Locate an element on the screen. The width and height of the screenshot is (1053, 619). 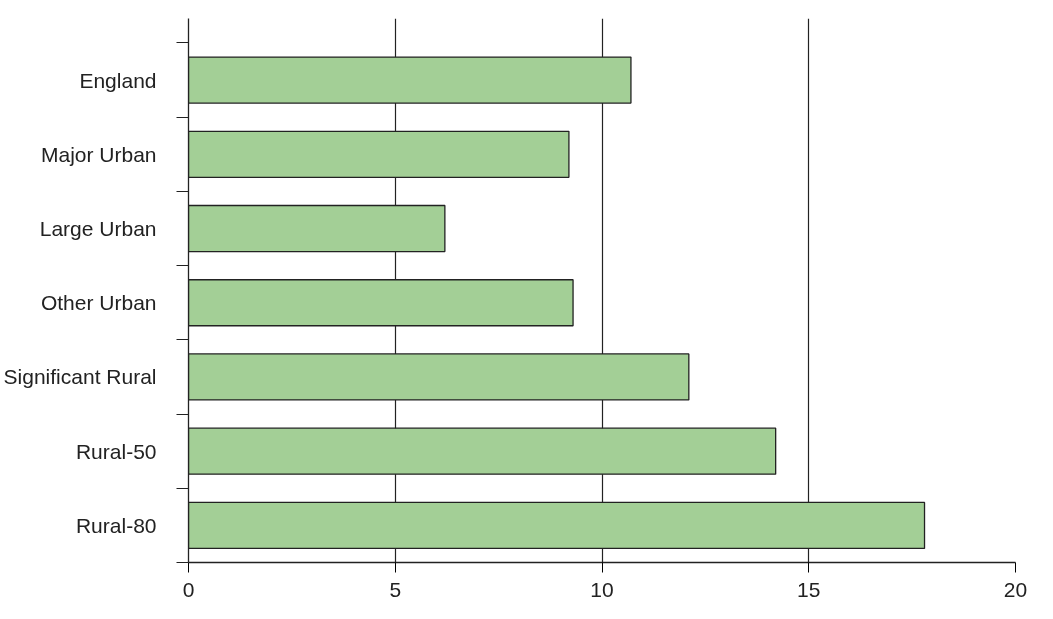
y-tick-label: Large Urban is located at coordinates (98, 229).